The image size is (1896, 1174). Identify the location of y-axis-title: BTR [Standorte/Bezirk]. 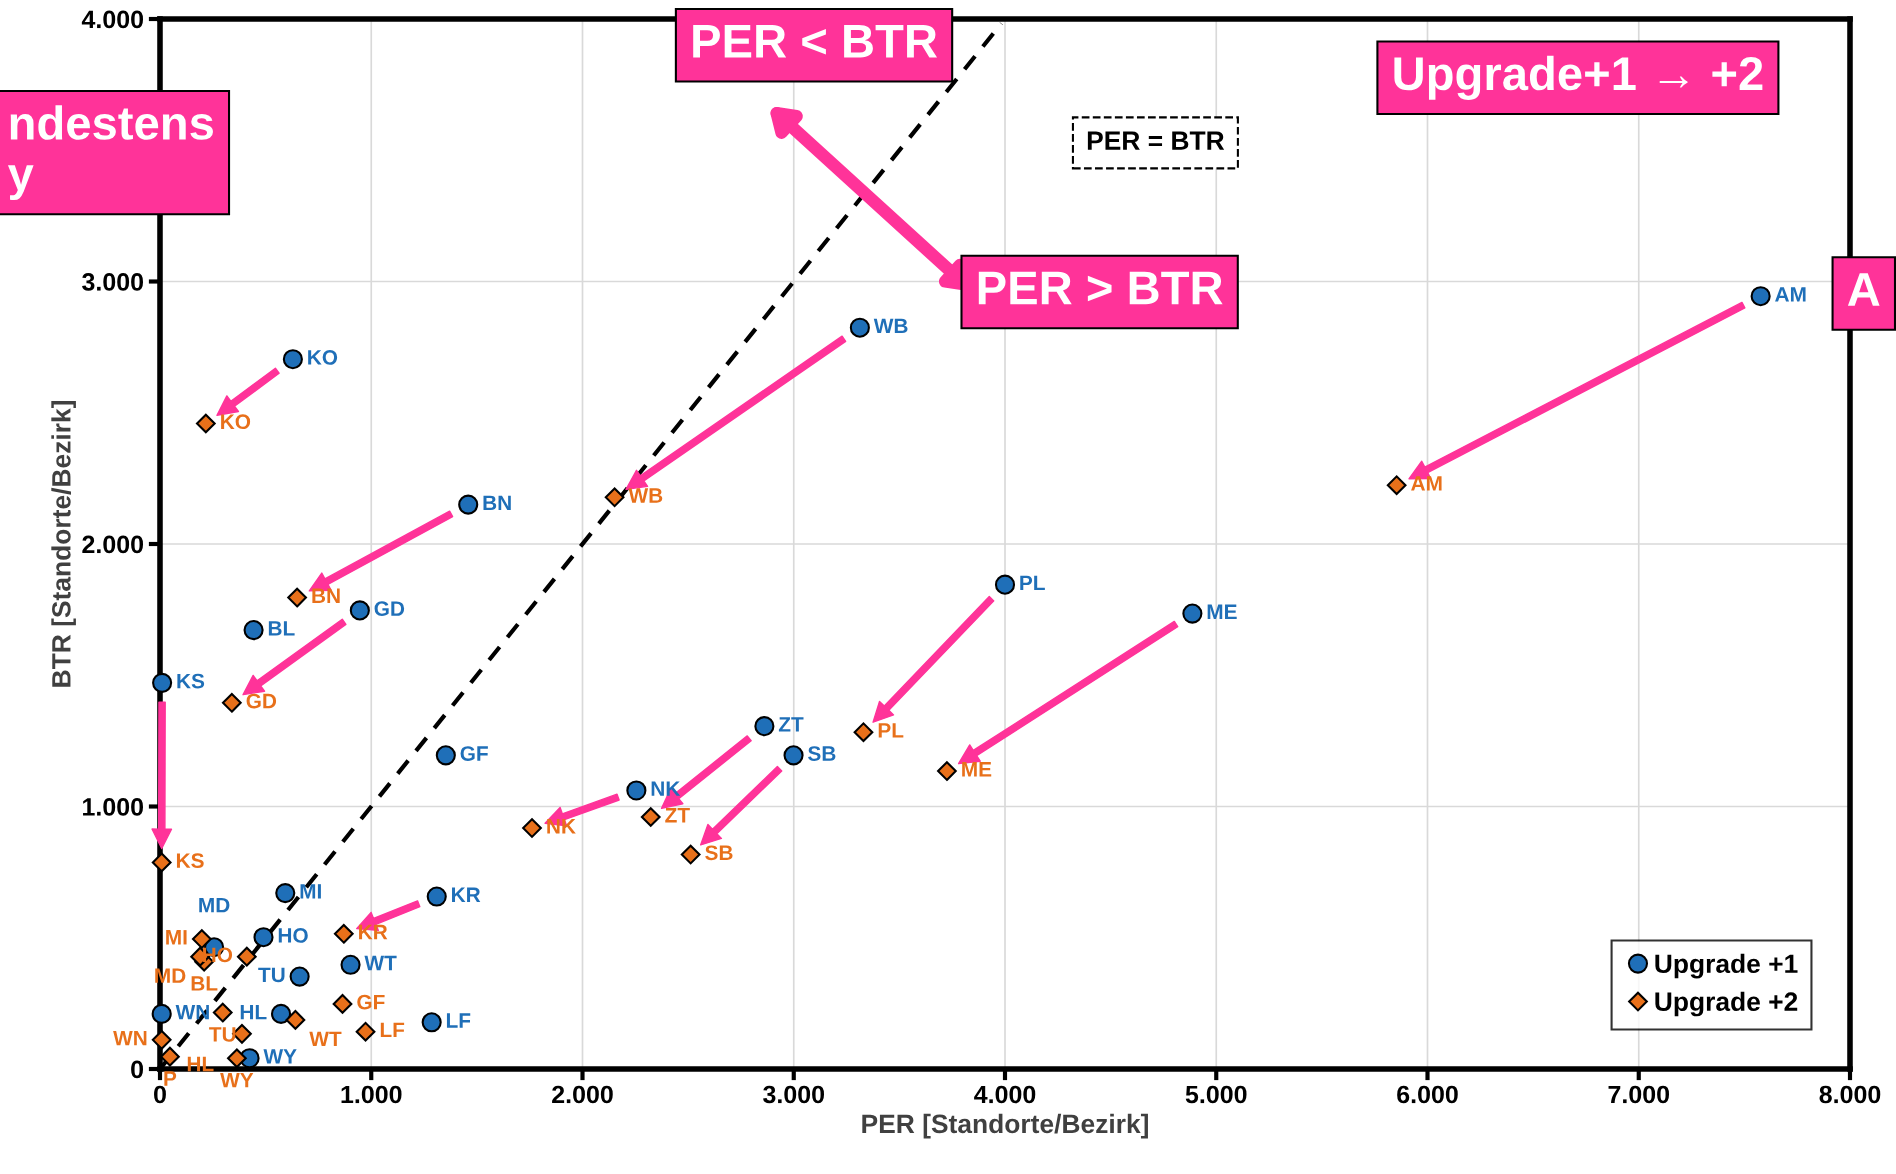
(63, 544).